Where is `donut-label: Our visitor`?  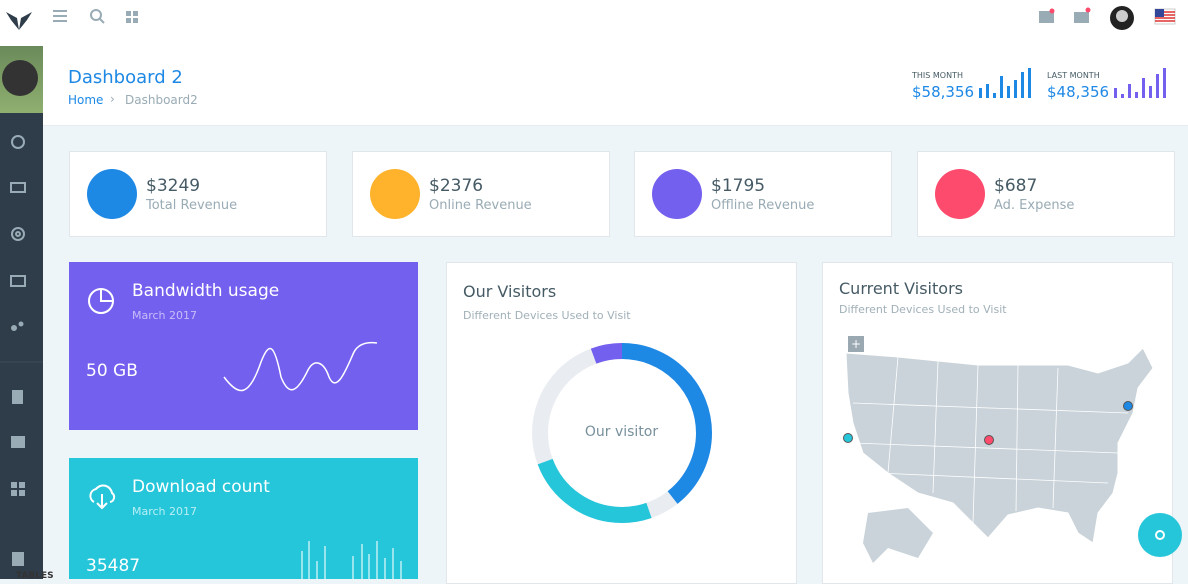
donut-label: Our visitor is located at coordinates (621, 432).